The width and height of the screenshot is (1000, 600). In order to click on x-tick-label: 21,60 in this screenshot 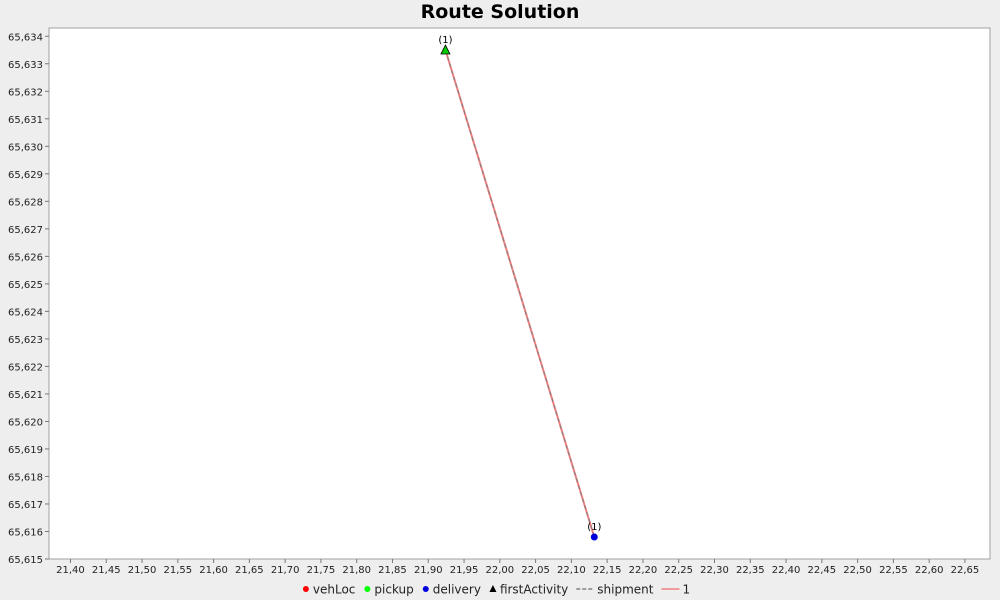, I will do `click(213, 570)`.